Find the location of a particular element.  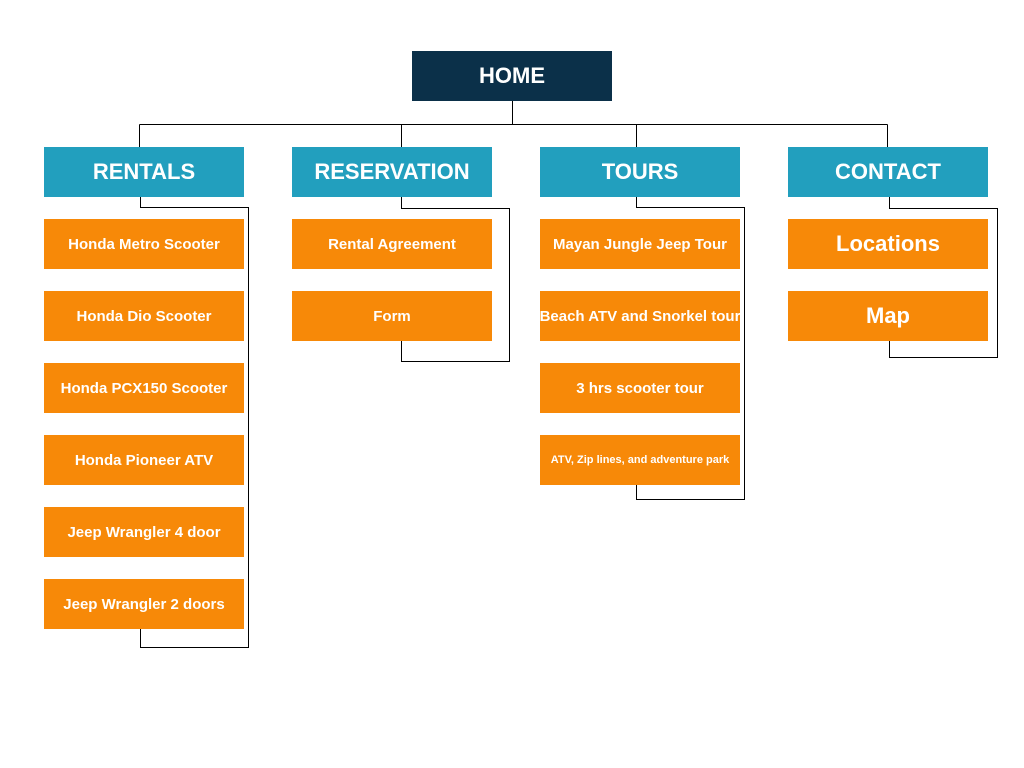

contact-node: CONTACT is located at coordinates (888, 172).